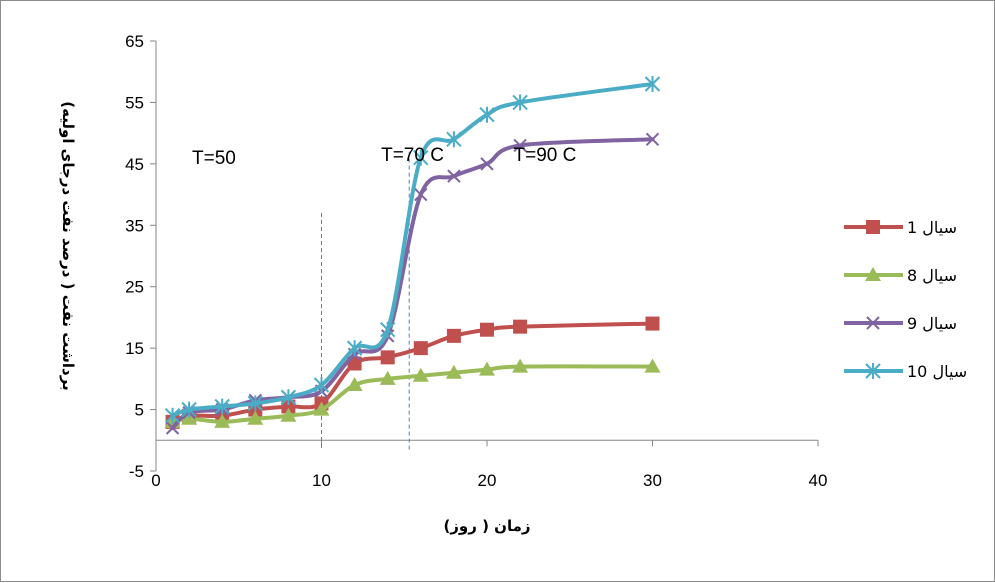 Image resolution: width=995 pixels, height=583 pixels. Describe the element at coordinates (134, 164) in the screenshot. I see `y-tick-label: 45` at that location.